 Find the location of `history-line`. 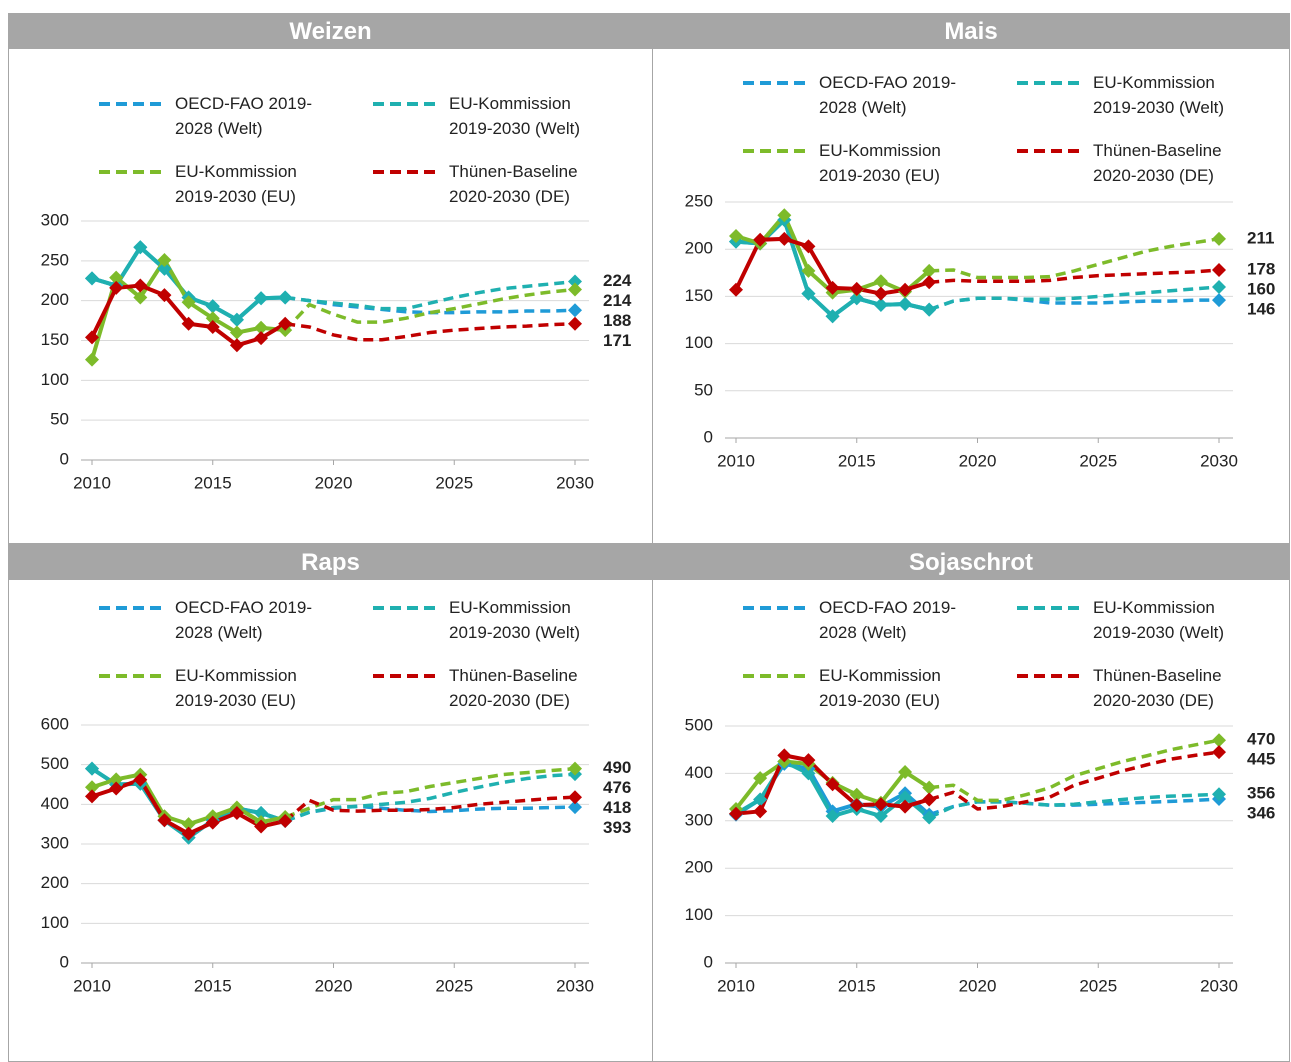

history-line is located at coordinates (832, 268).